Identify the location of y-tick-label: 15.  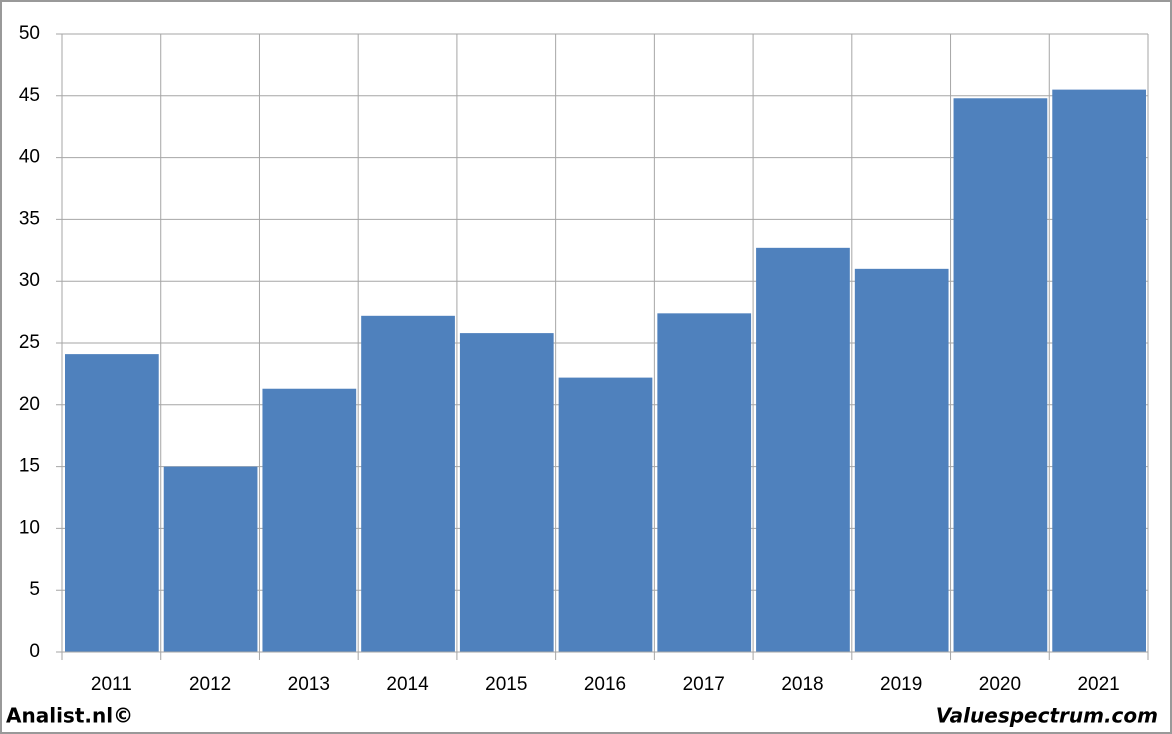
(29, 466).